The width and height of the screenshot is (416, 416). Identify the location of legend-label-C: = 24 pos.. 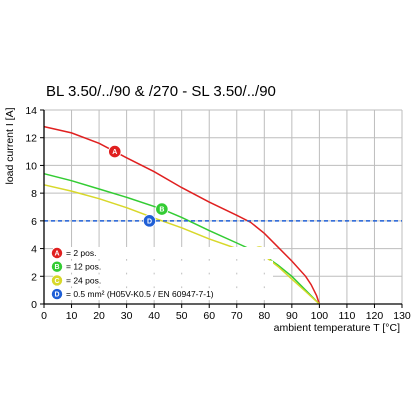
(83, 280).